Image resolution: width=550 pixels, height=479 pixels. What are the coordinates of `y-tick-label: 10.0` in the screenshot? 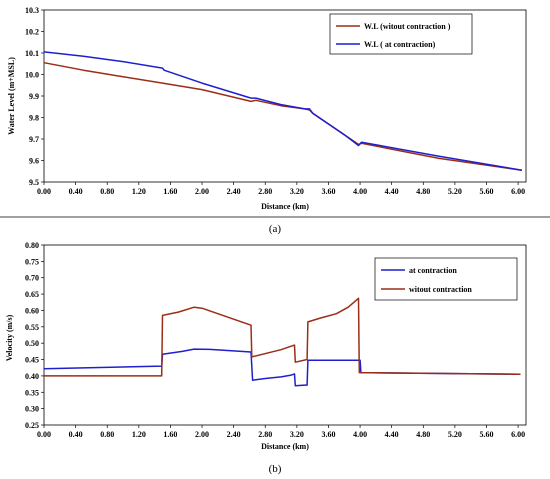 It's located at (32, 75).